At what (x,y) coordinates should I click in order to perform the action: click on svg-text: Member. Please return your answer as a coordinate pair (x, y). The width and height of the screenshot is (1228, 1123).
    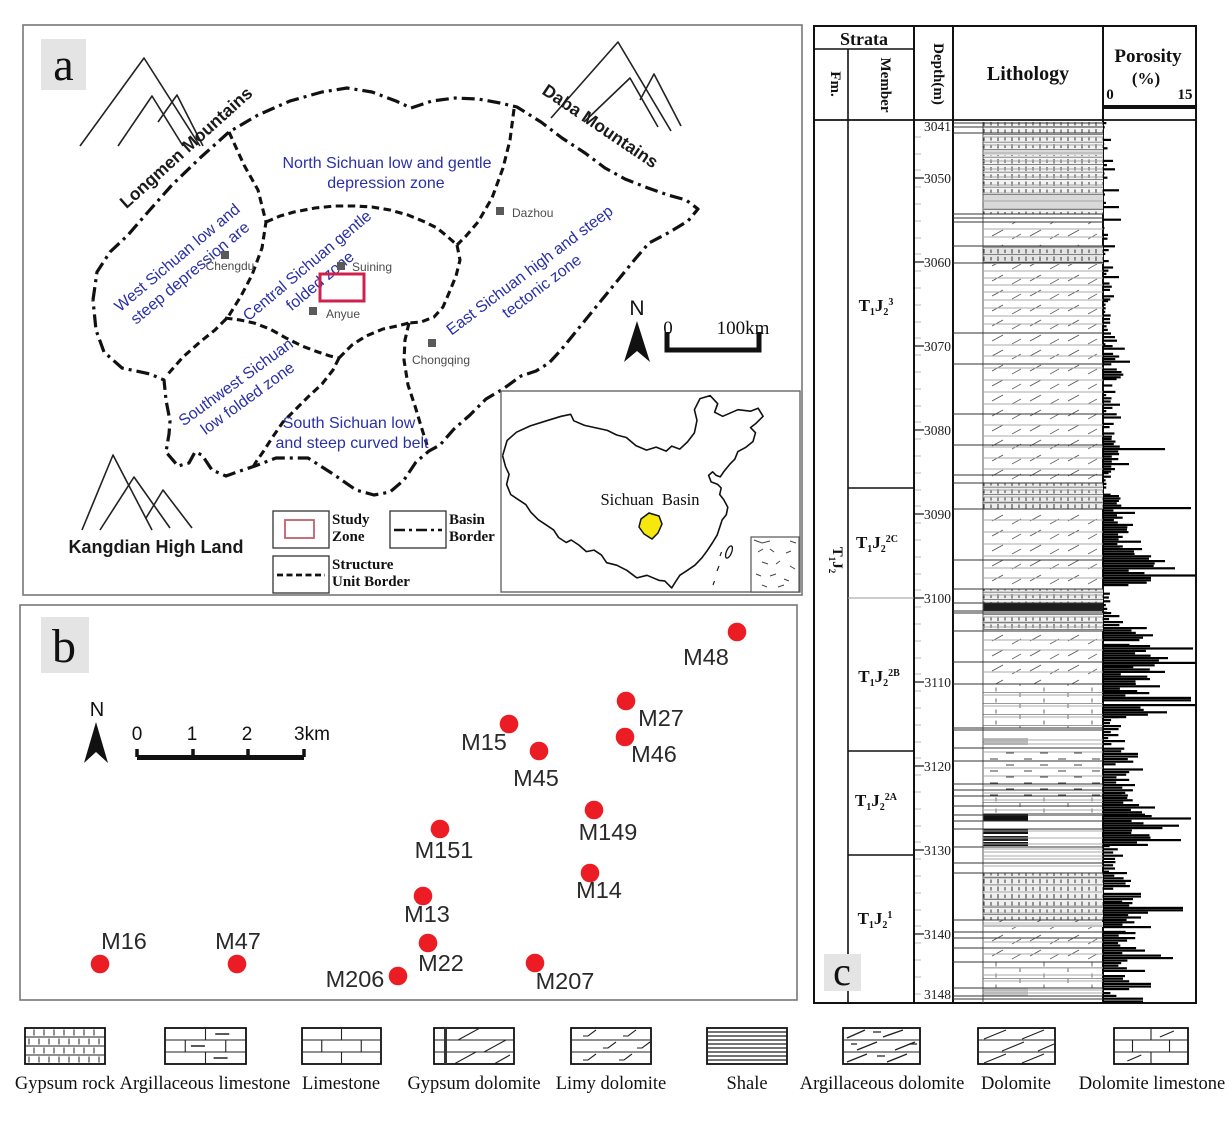
    Looking at the image, I should click on (885, 85).